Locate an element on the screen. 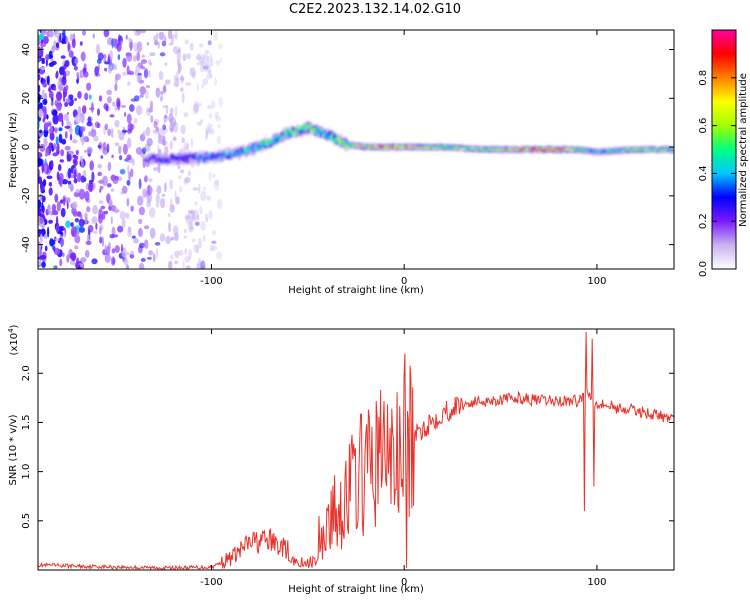 The height and width of the screenshot is (600, 750). snr-y-tick-label: 0.5 is located at coordinates (26, 521).